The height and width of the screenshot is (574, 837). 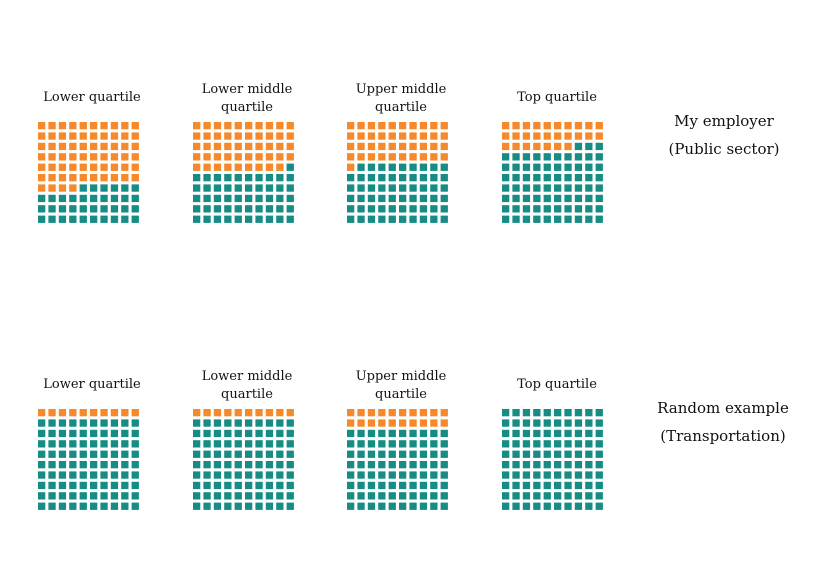 I want to click on quartile-title-line1: Upper middle, so click(x=401, y=376).